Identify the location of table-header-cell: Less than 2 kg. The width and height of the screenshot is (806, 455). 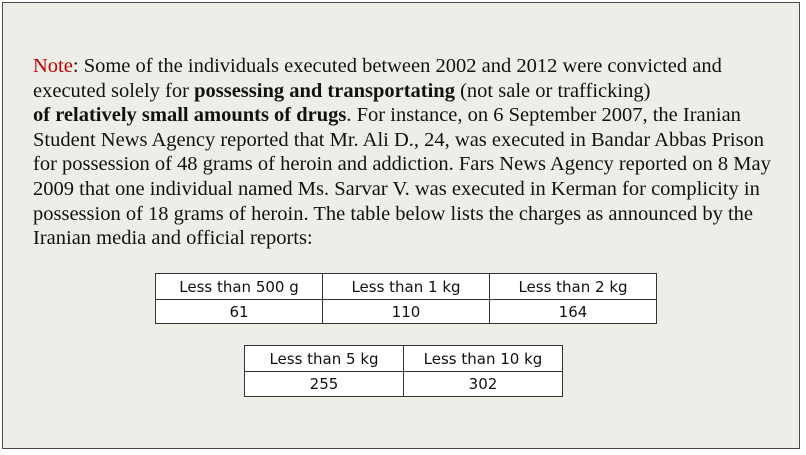
(573, 286).